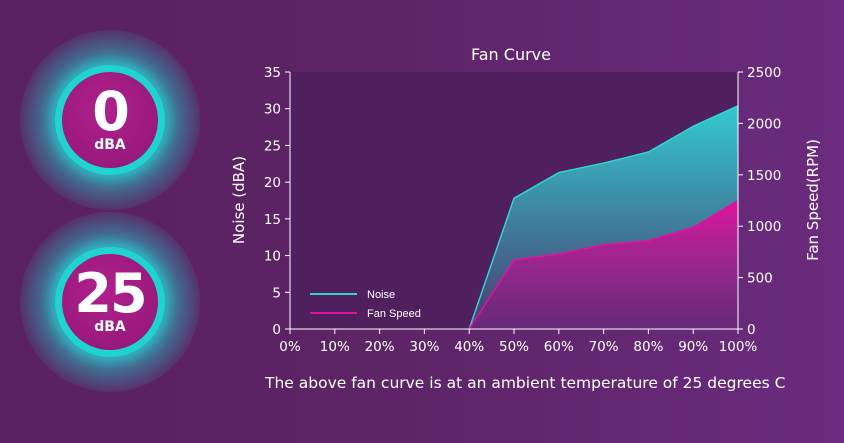 The height and width of the screenshot is (443, 844). I want to click on x-tick-label: 50%, so click(514, 347).